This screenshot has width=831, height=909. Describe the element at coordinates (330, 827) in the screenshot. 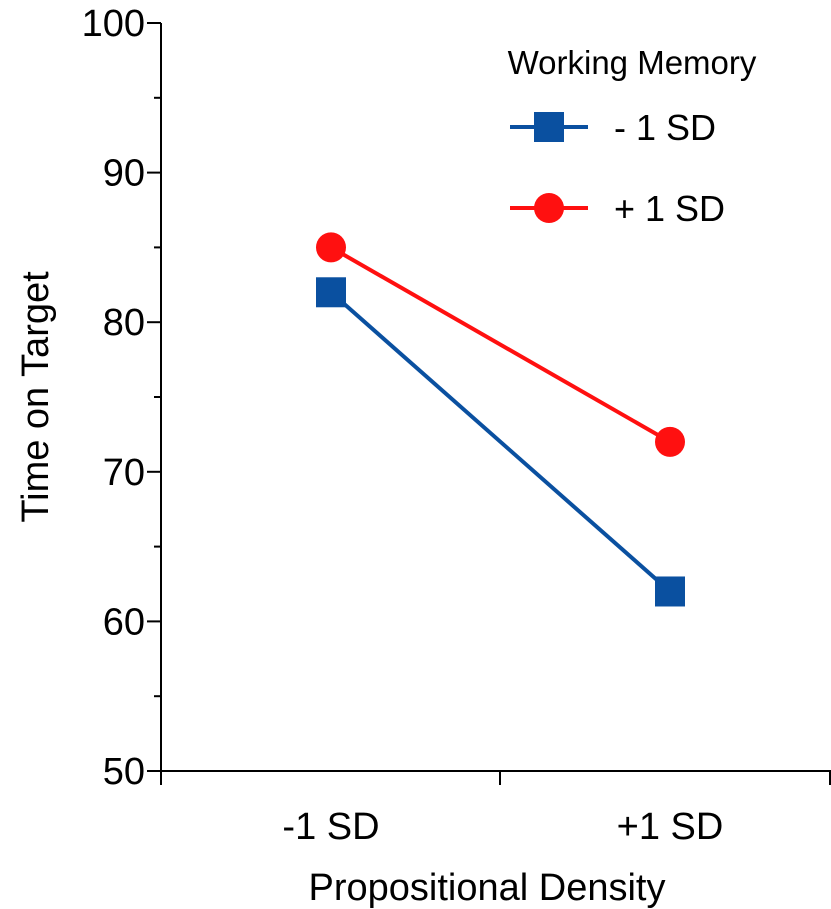

I see `x-tick-label: -1 SD` at that location.